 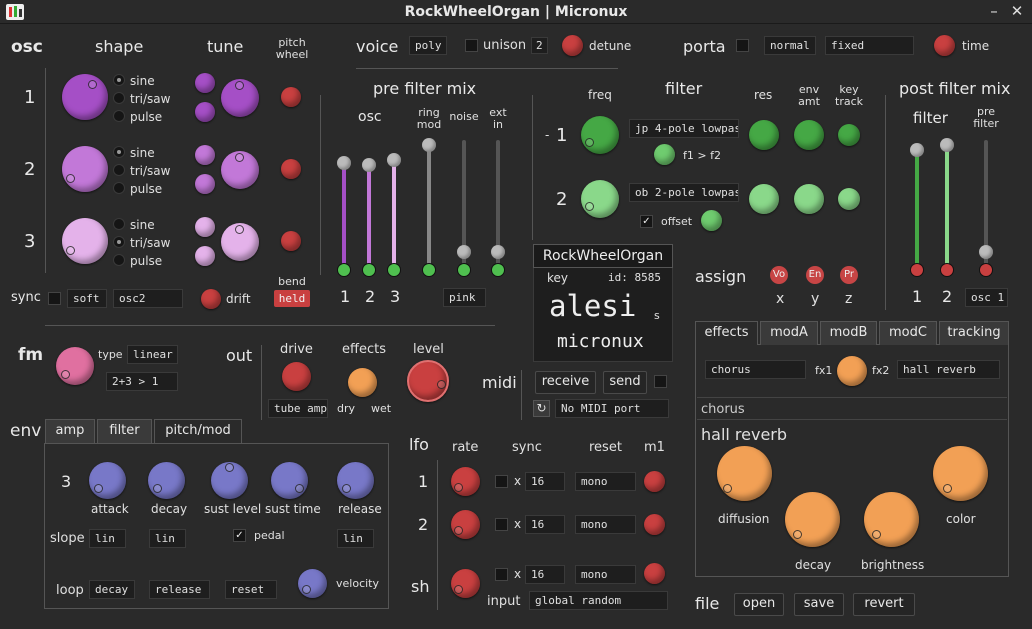 I want to click on ext-in-slider, so click(x=498, y=202).